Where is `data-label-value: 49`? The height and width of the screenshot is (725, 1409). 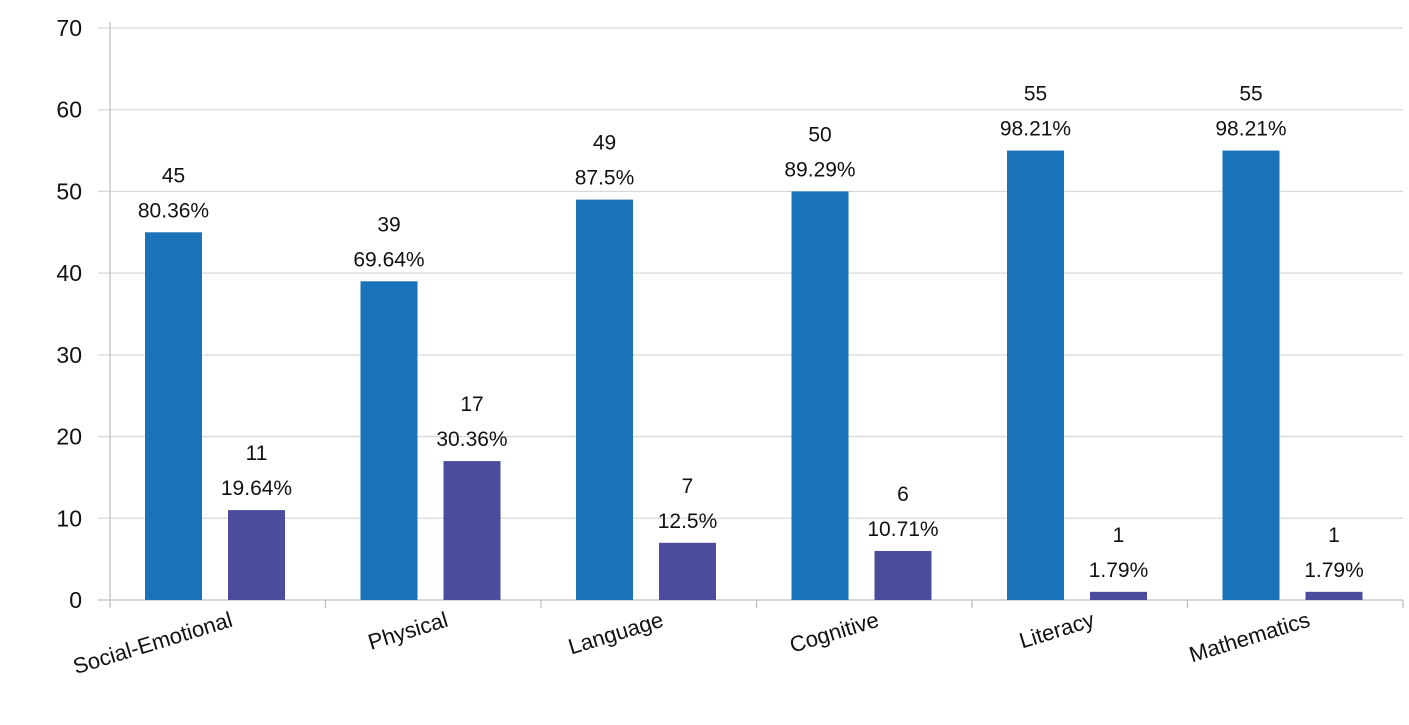
data-label-value: 49 is located at coordinates (604, 143).